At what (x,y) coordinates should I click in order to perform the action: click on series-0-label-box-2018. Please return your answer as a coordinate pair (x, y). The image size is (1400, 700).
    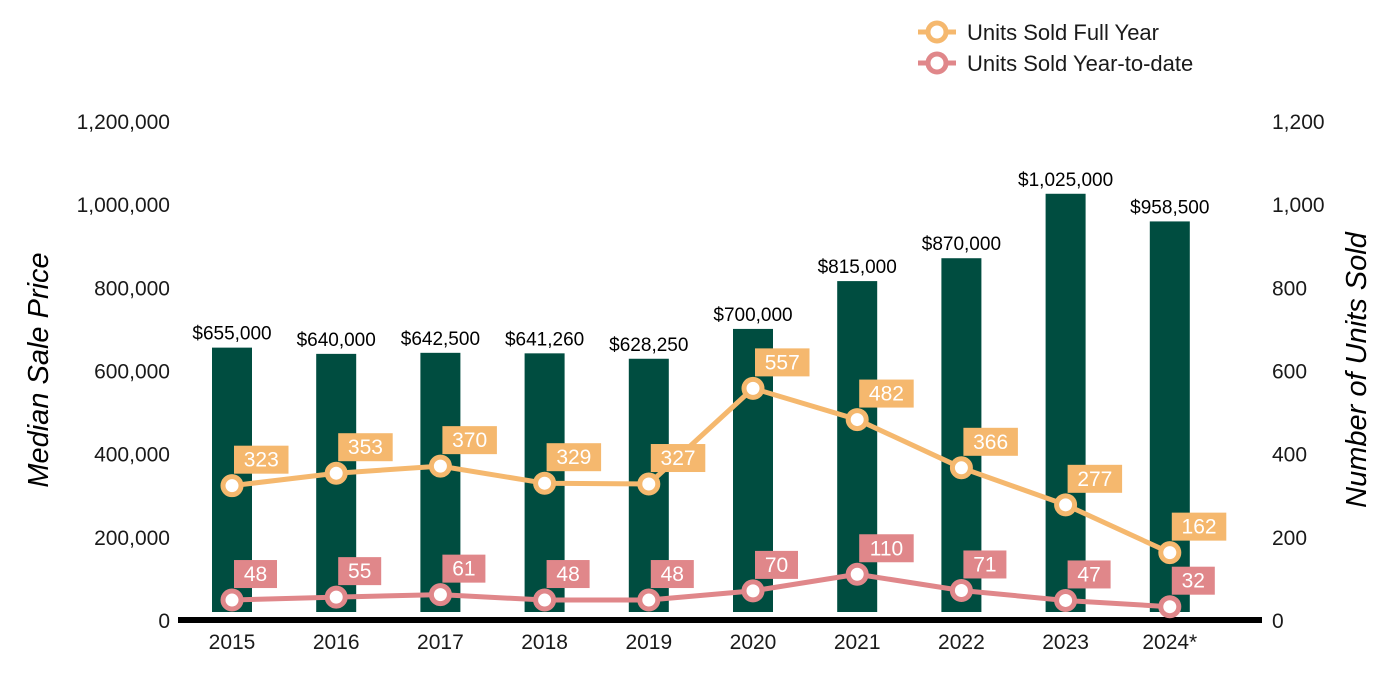
    Looking at the image, I should click on (574, 457).